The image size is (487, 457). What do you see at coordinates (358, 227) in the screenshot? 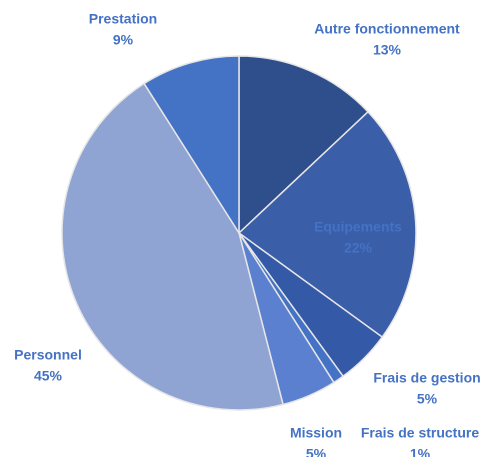
I see `slice-label: Equipements` at bounding box center [358, 227].